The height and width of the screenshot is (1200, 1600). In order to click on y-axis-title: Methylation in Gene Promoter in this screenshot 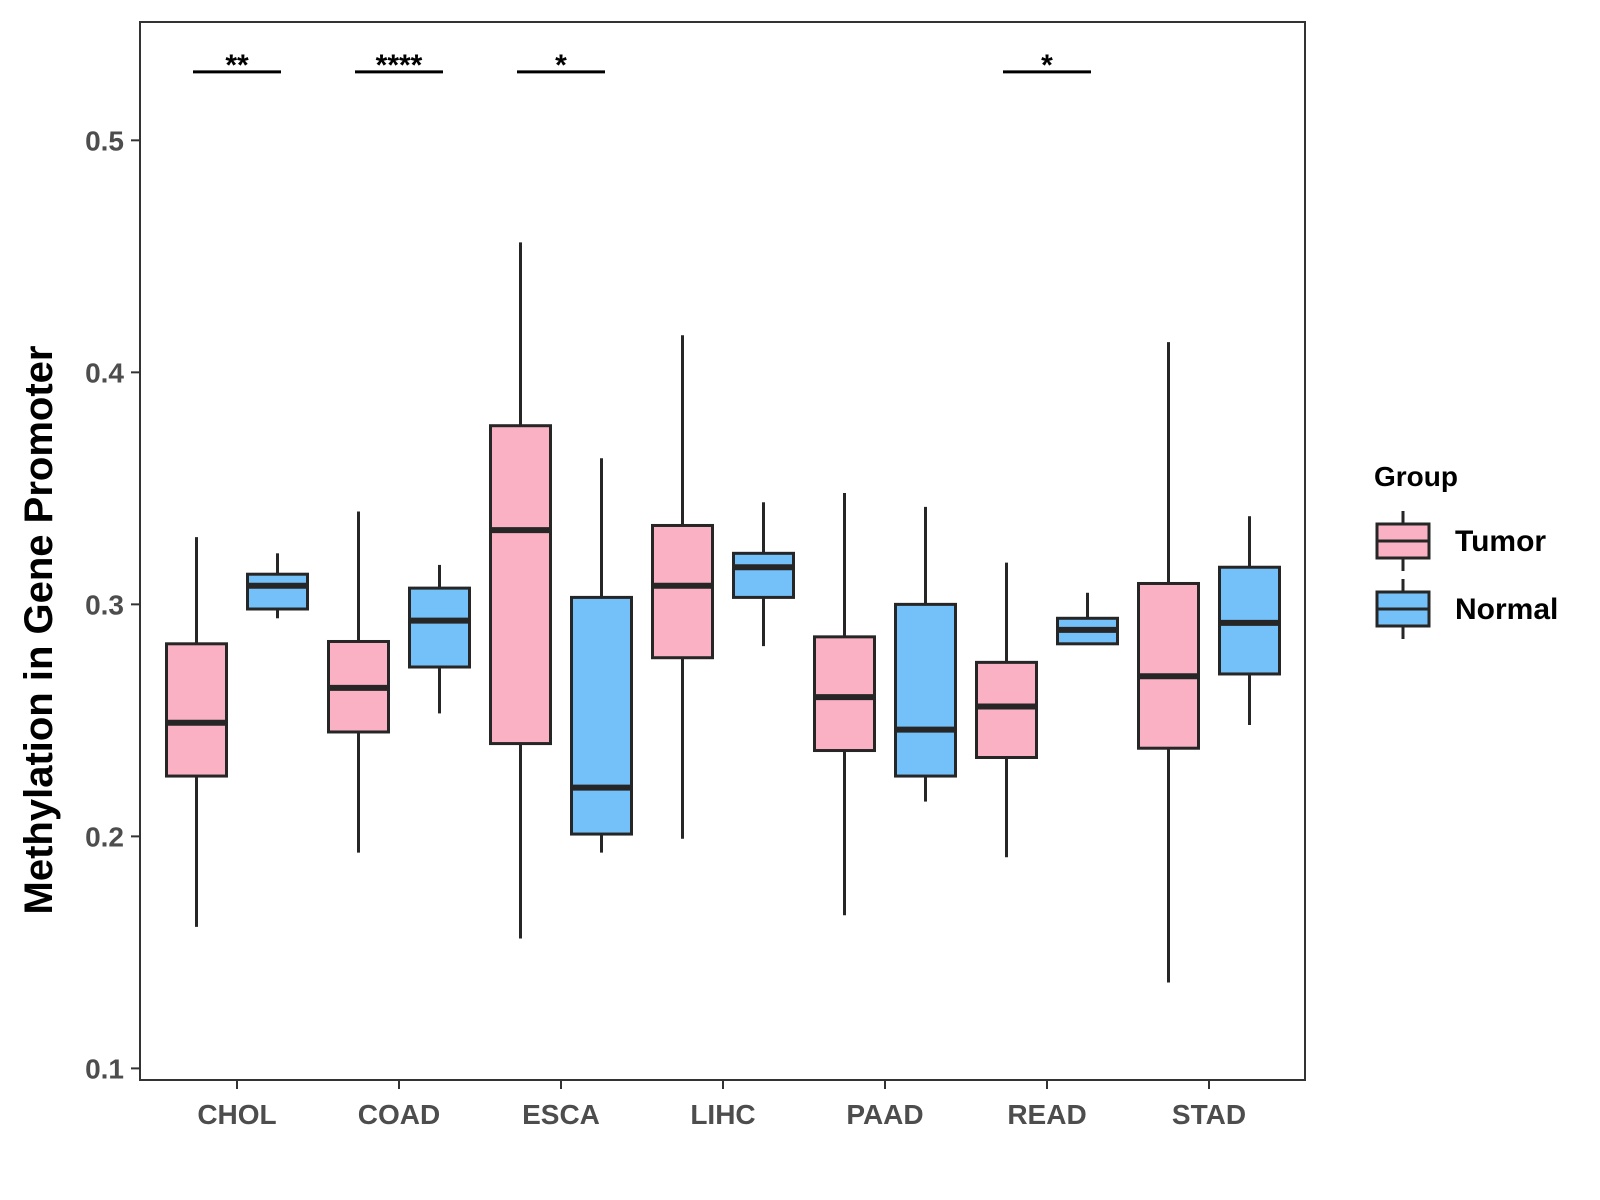, I will do `click(39, 630)`.